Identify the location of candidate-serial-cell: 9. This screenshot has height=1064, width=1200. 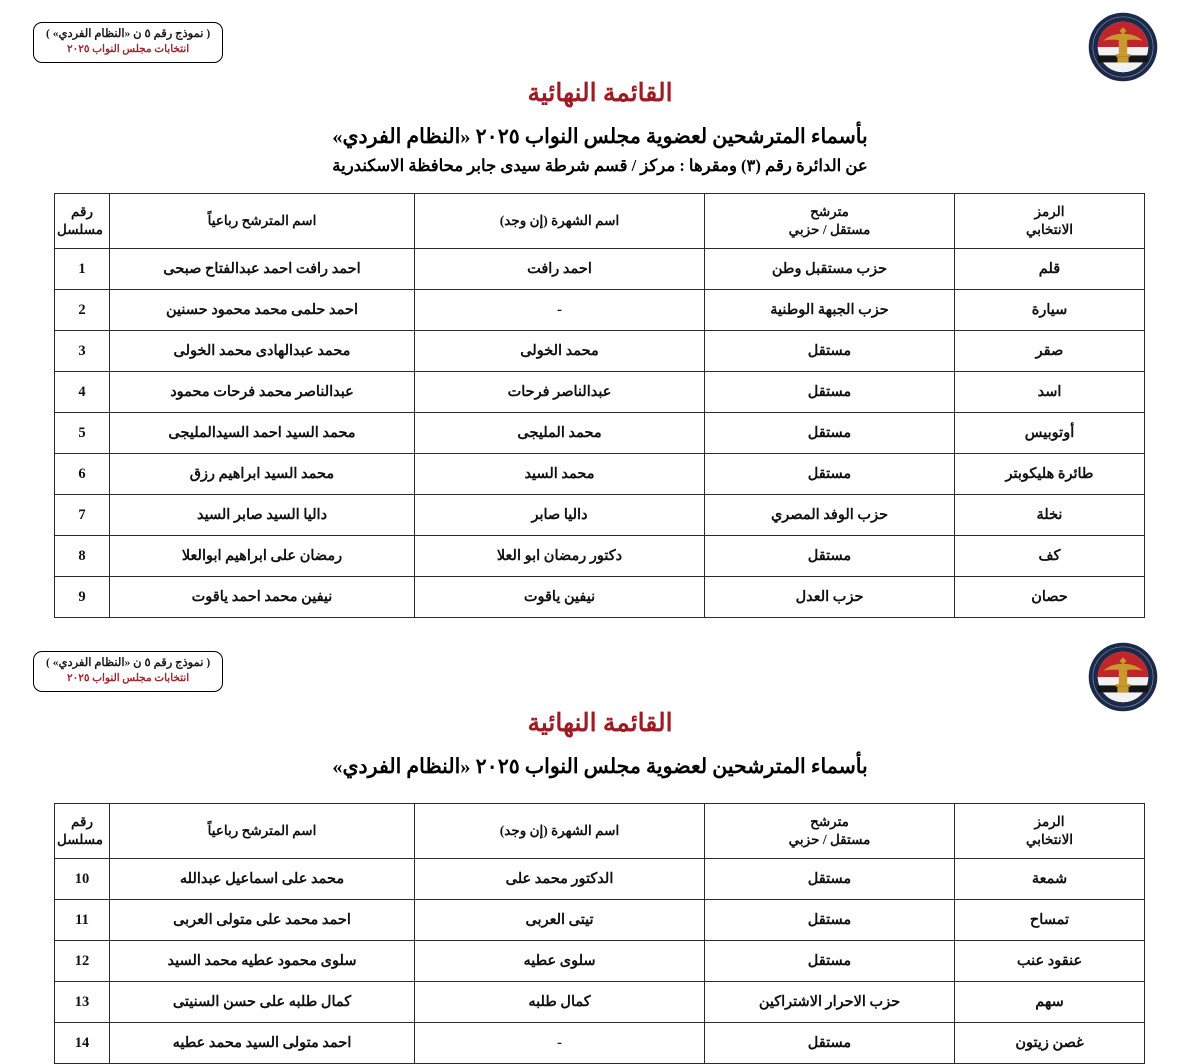
(82, 597).